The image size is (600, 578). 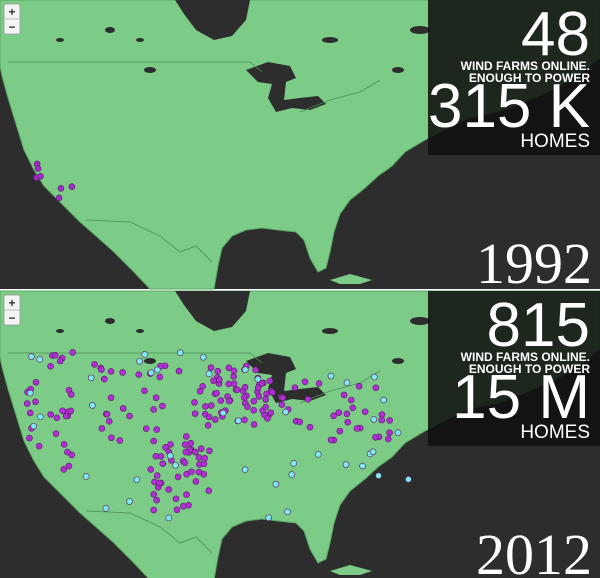 I want to click on hudson-bay, so click(x=212, y=311).